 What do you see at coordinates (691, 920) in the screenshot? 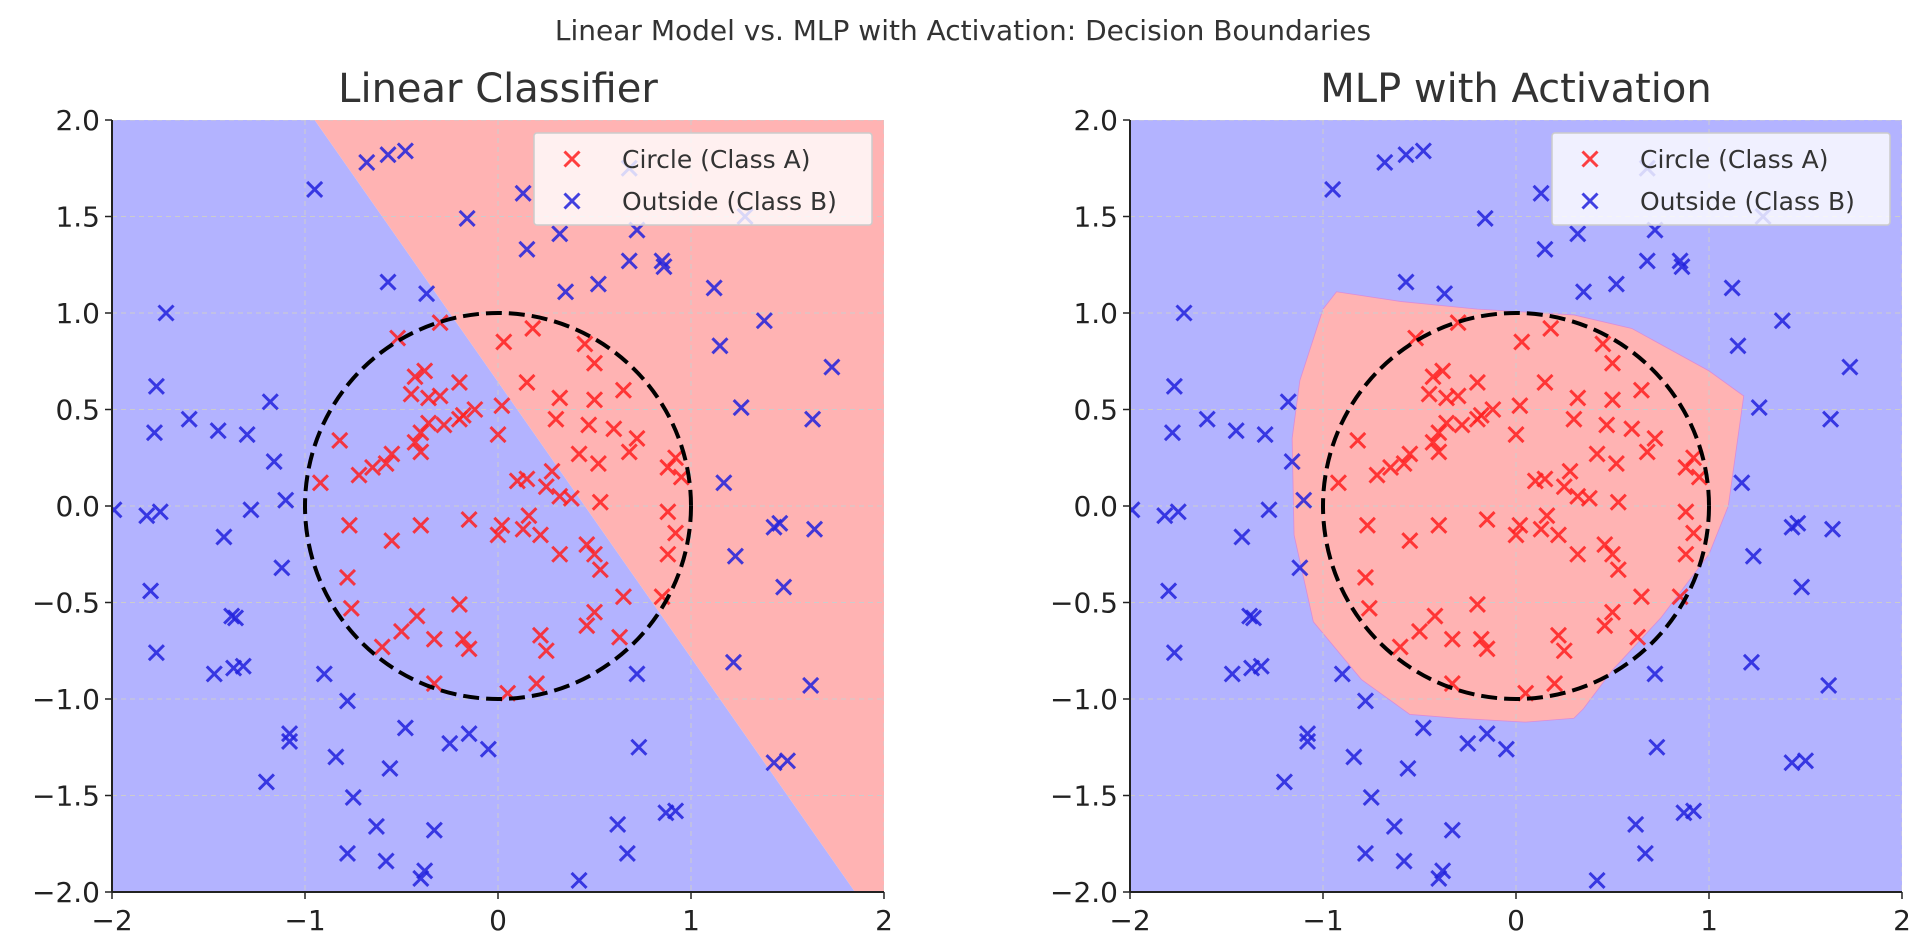
I see `x-tick-label: 1` at bounding box center [691, 920].